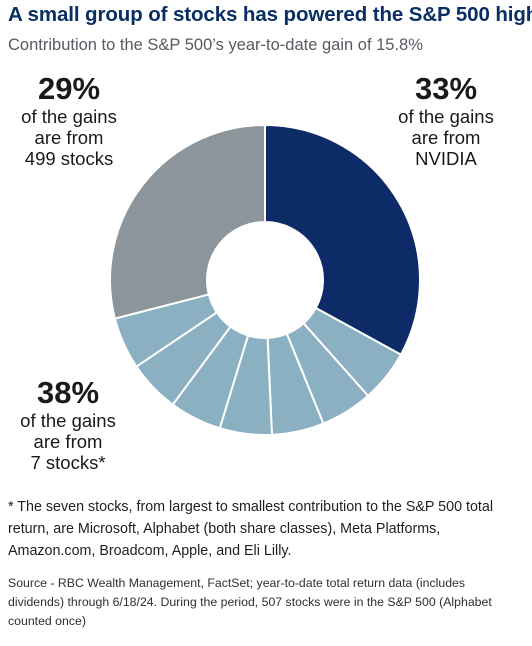 This screenshot has height=646, width=532. What do you see at coordinates (68, 462) in the screenshot?
I see `callout-7-stocks-line-3: 7 stocks*` at bounding box center [68, 462].